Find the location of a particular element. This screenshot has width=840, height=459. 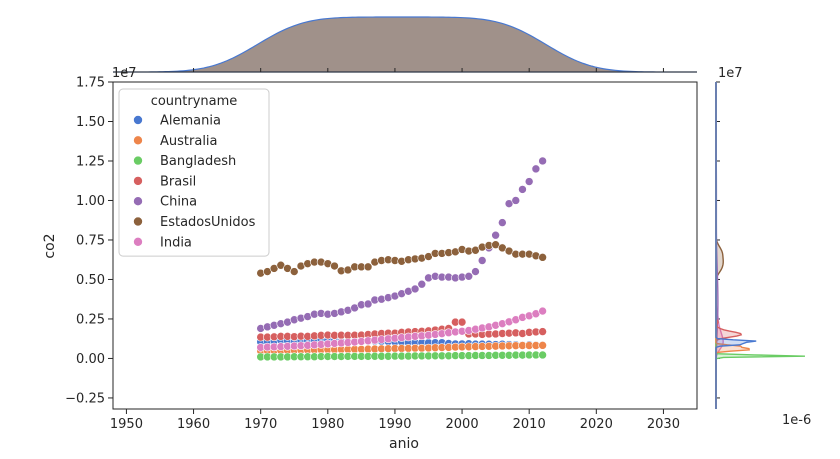

legend-entry: Bangladesh is located at coordinates (184, 161).